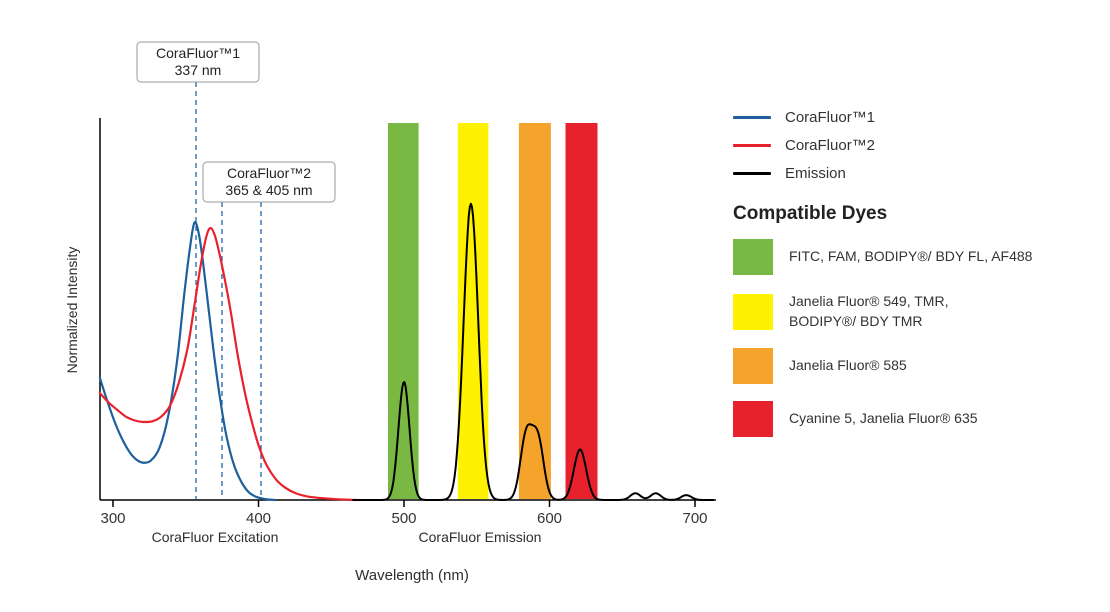  What do you see at coordinates (268, 190) in the screenshot?
I see `annotation-value: 365 & 405 nm` at bounding box center [268, 190].